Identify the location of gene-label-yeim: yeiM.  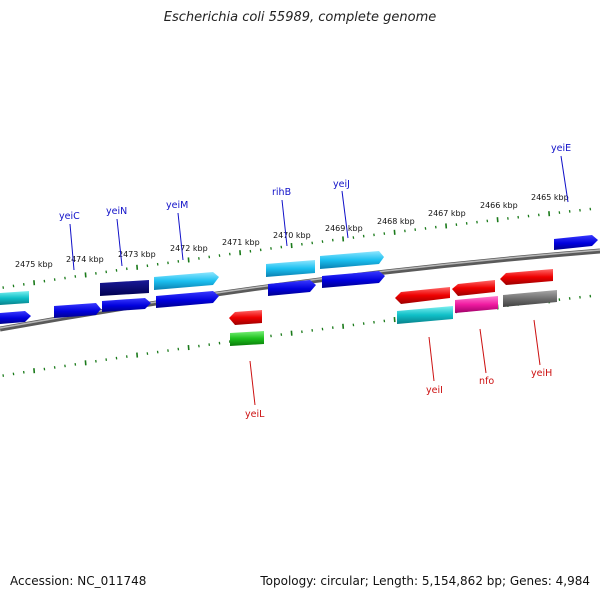
(177, 205).